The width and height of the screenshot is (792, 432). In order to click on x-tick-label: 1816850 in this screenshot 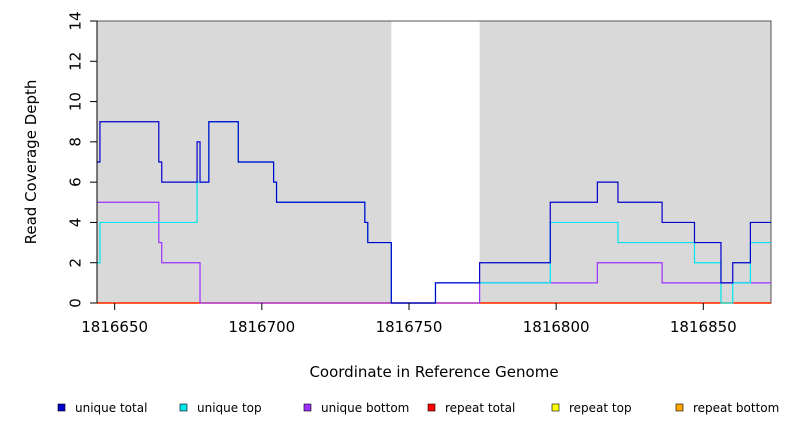, I will do `click(703, 327)`.